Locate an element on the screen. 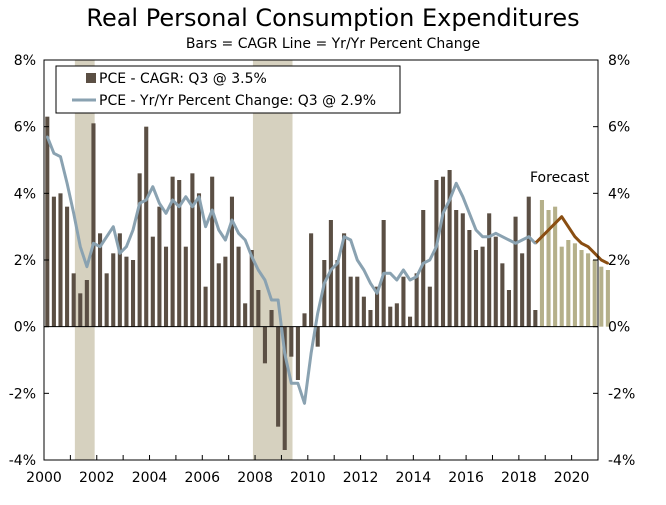 This screenshot has height=505, width=666. x-tick-label: 2016 is located at coordinates (466, 478).